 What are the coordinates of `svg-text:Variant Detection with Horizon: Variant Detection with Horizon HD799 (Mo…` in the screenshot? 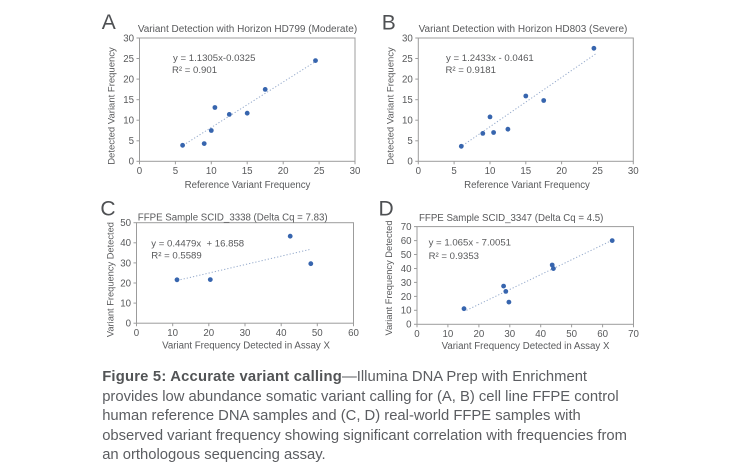 It's located at (247, 29).